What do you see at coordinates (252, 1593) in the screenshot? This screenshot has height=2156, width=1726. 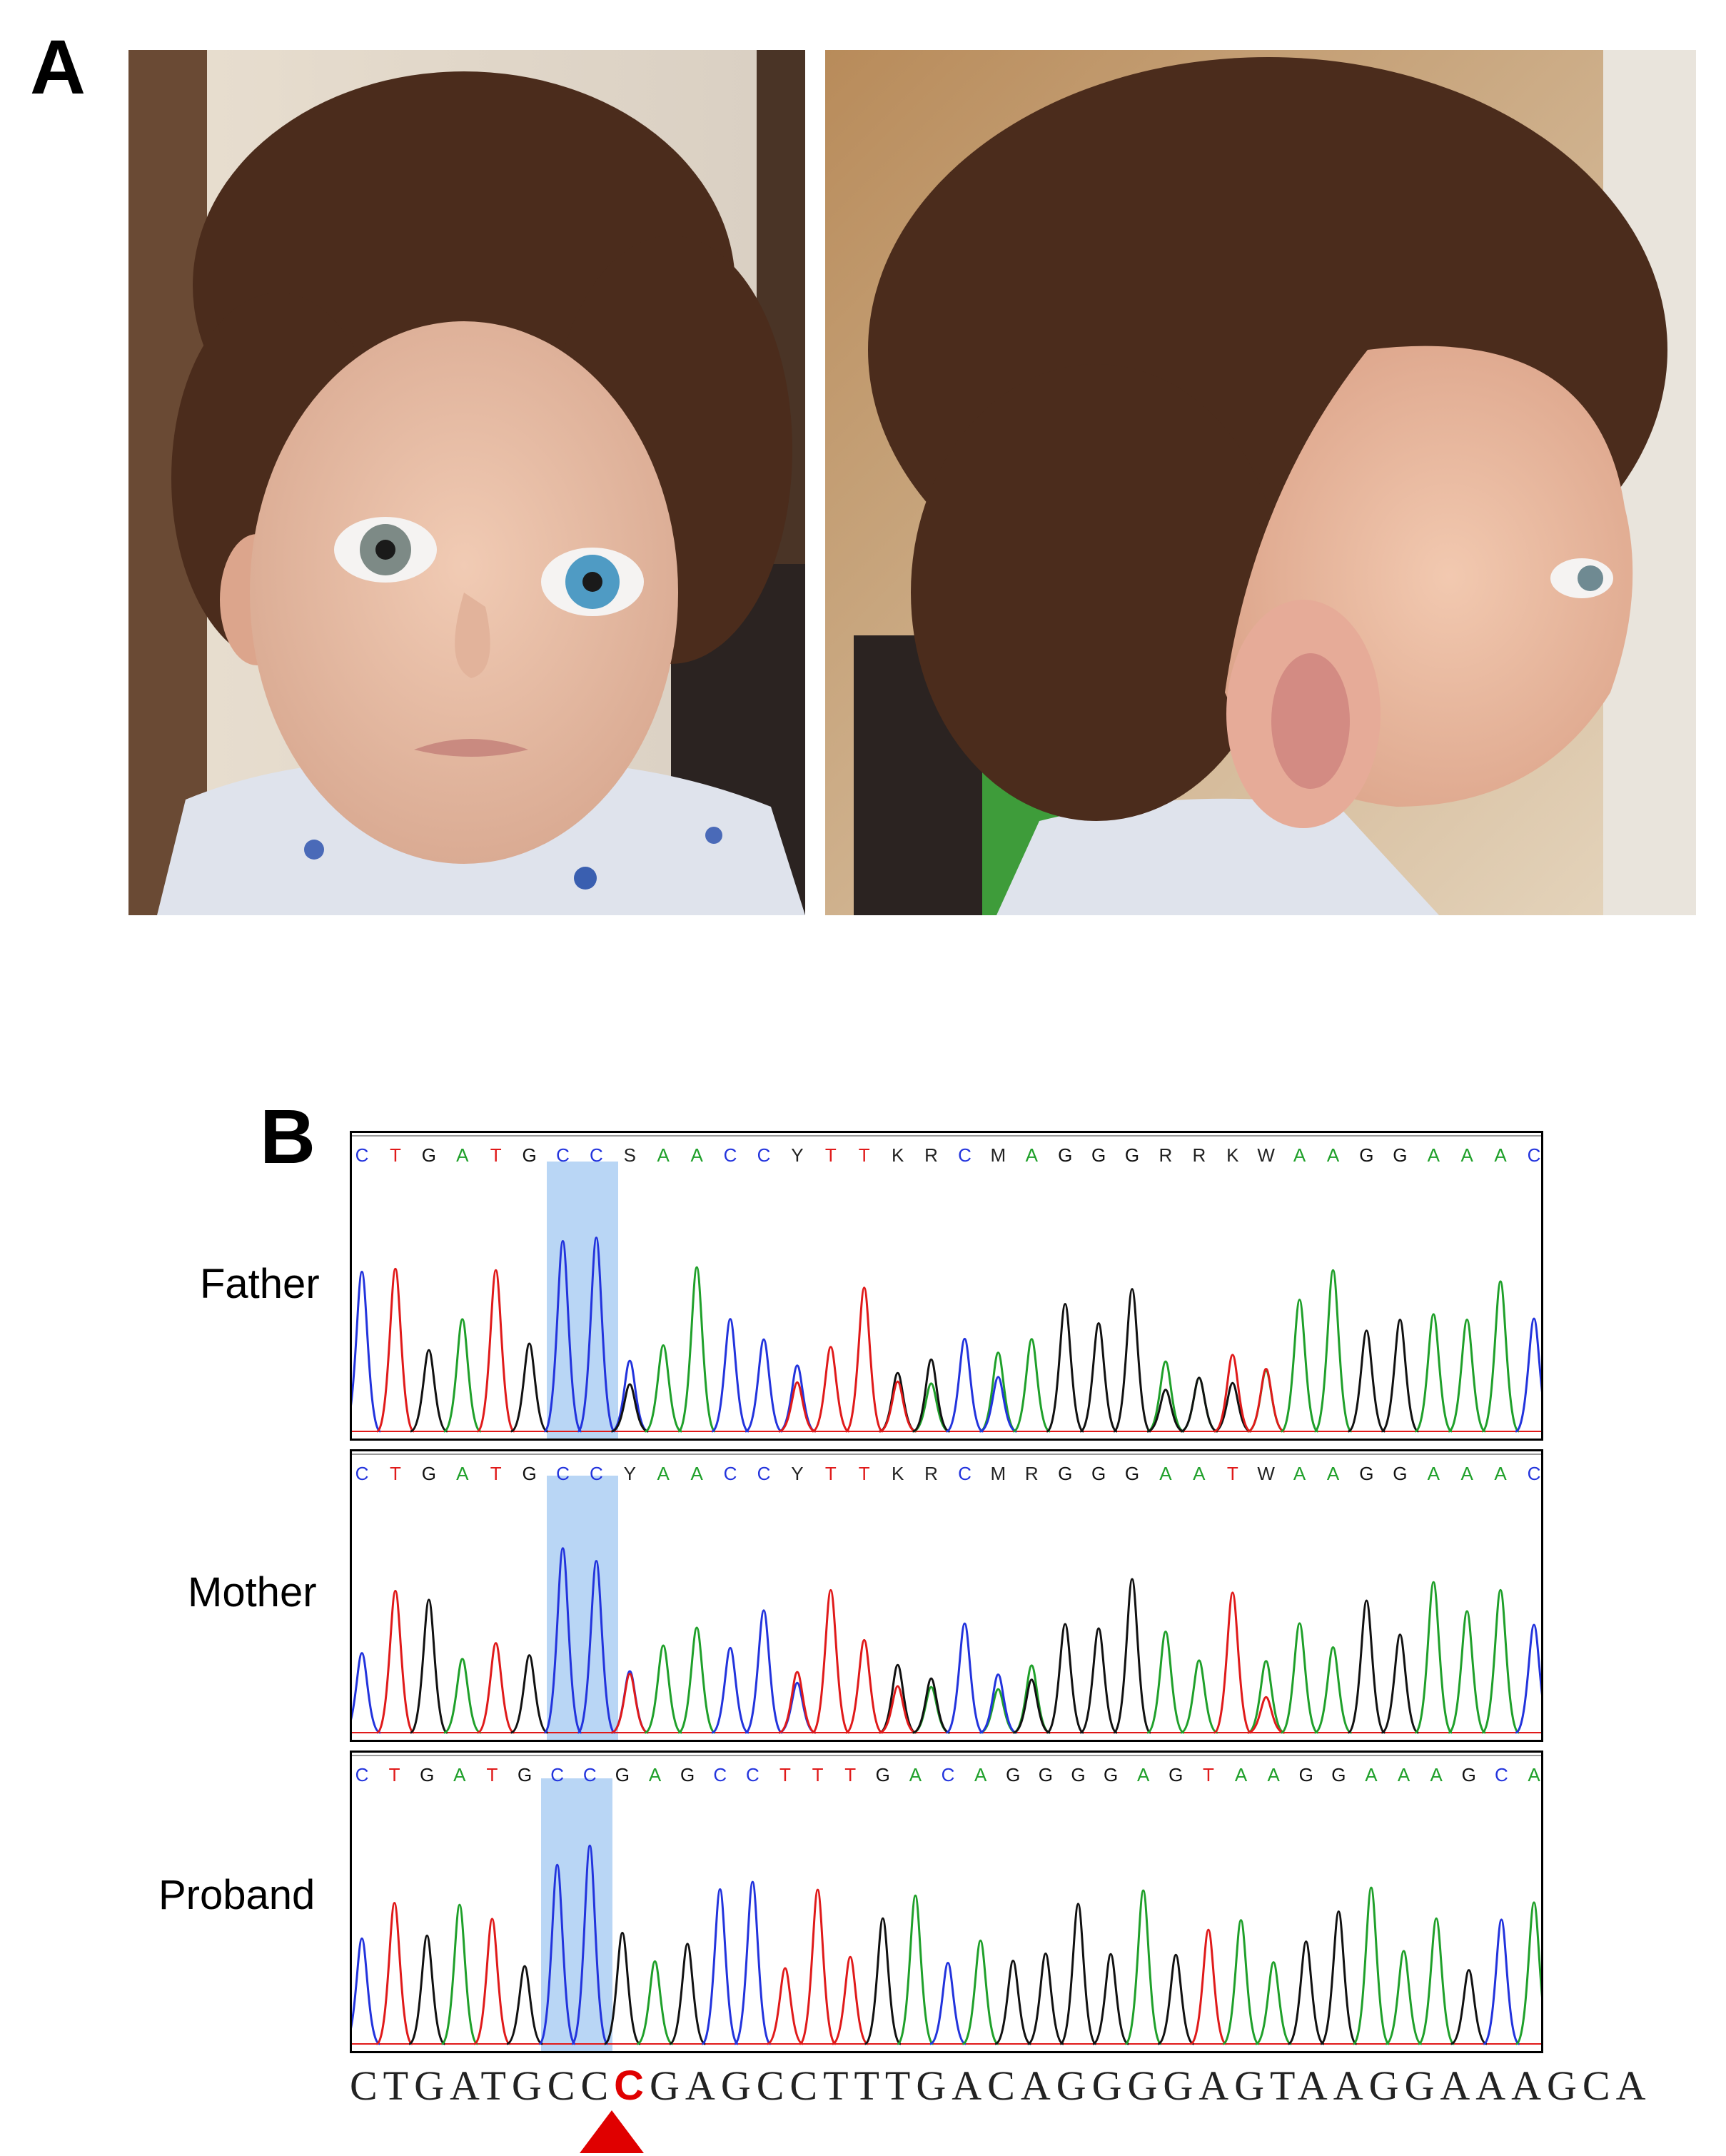 I see `mother-label: Mother` at bounding box center [252, 1593].